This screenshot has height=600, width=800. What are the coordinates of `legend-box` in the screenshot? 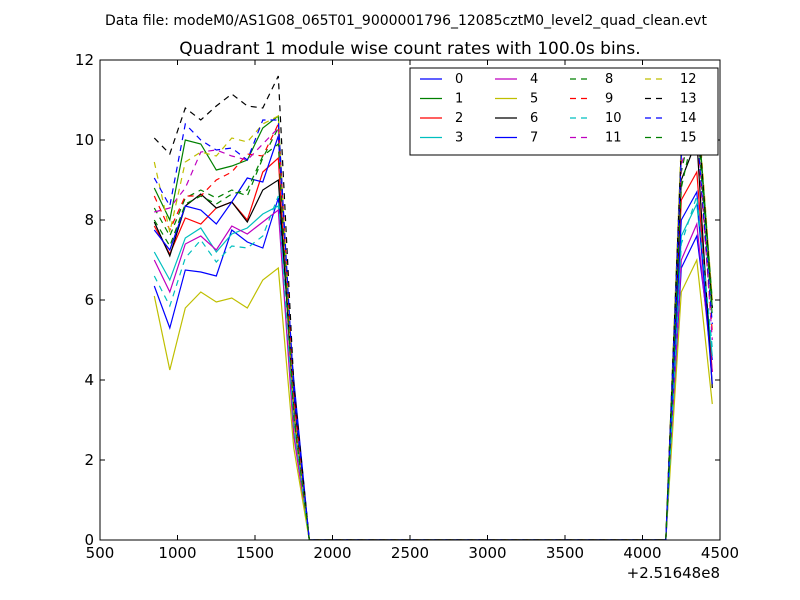 It's located at (564, 111).